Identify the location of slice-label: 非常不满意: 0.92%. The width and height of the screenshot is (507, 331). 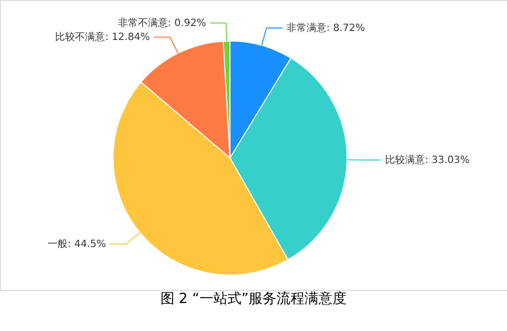
(162, 23).